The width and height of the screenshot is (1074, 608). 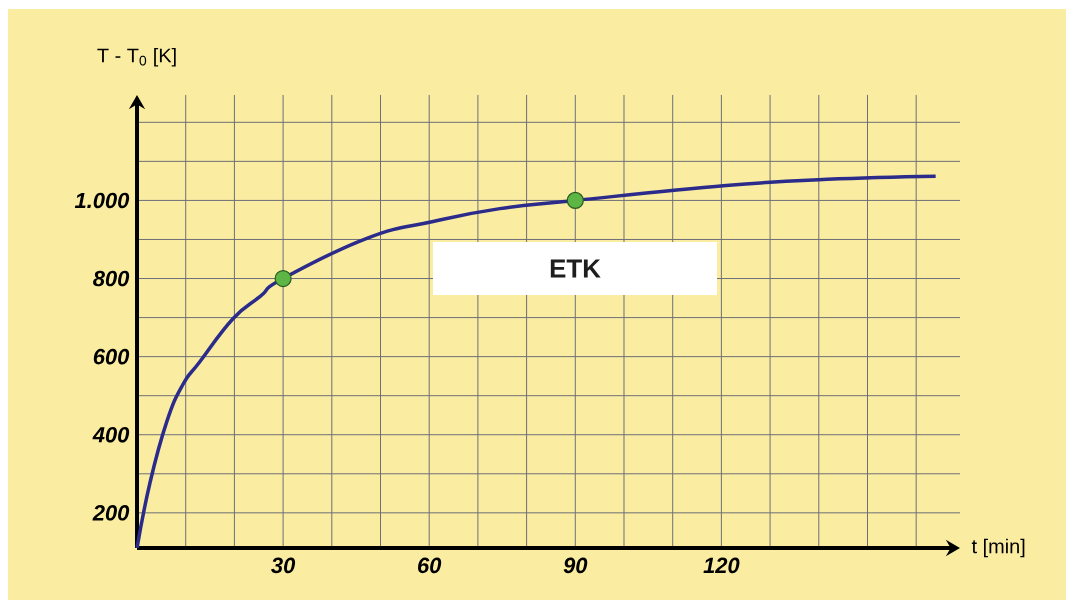 What do you see at coordinates (575, 565) in the screenshot?
I see `x-tick-label: 90` at bounding box center [575, 565].